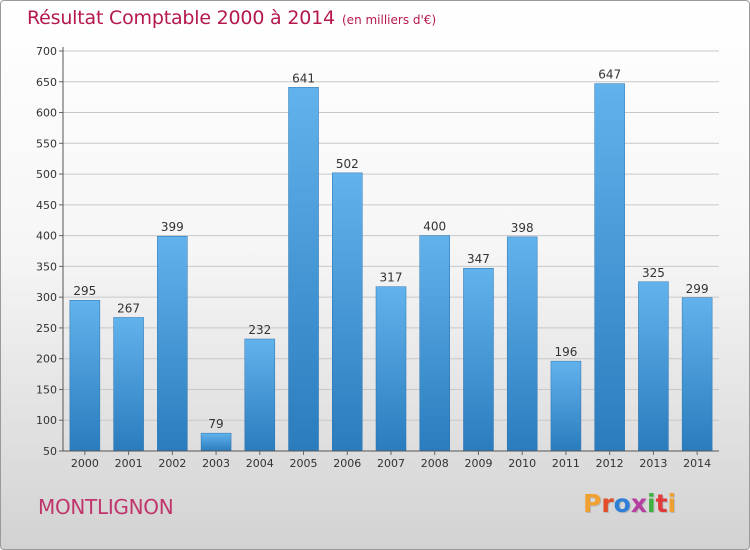  Describe the element at coordinates (172, 227) in the screenshot. I see `value-label-2002: 399` at that location.